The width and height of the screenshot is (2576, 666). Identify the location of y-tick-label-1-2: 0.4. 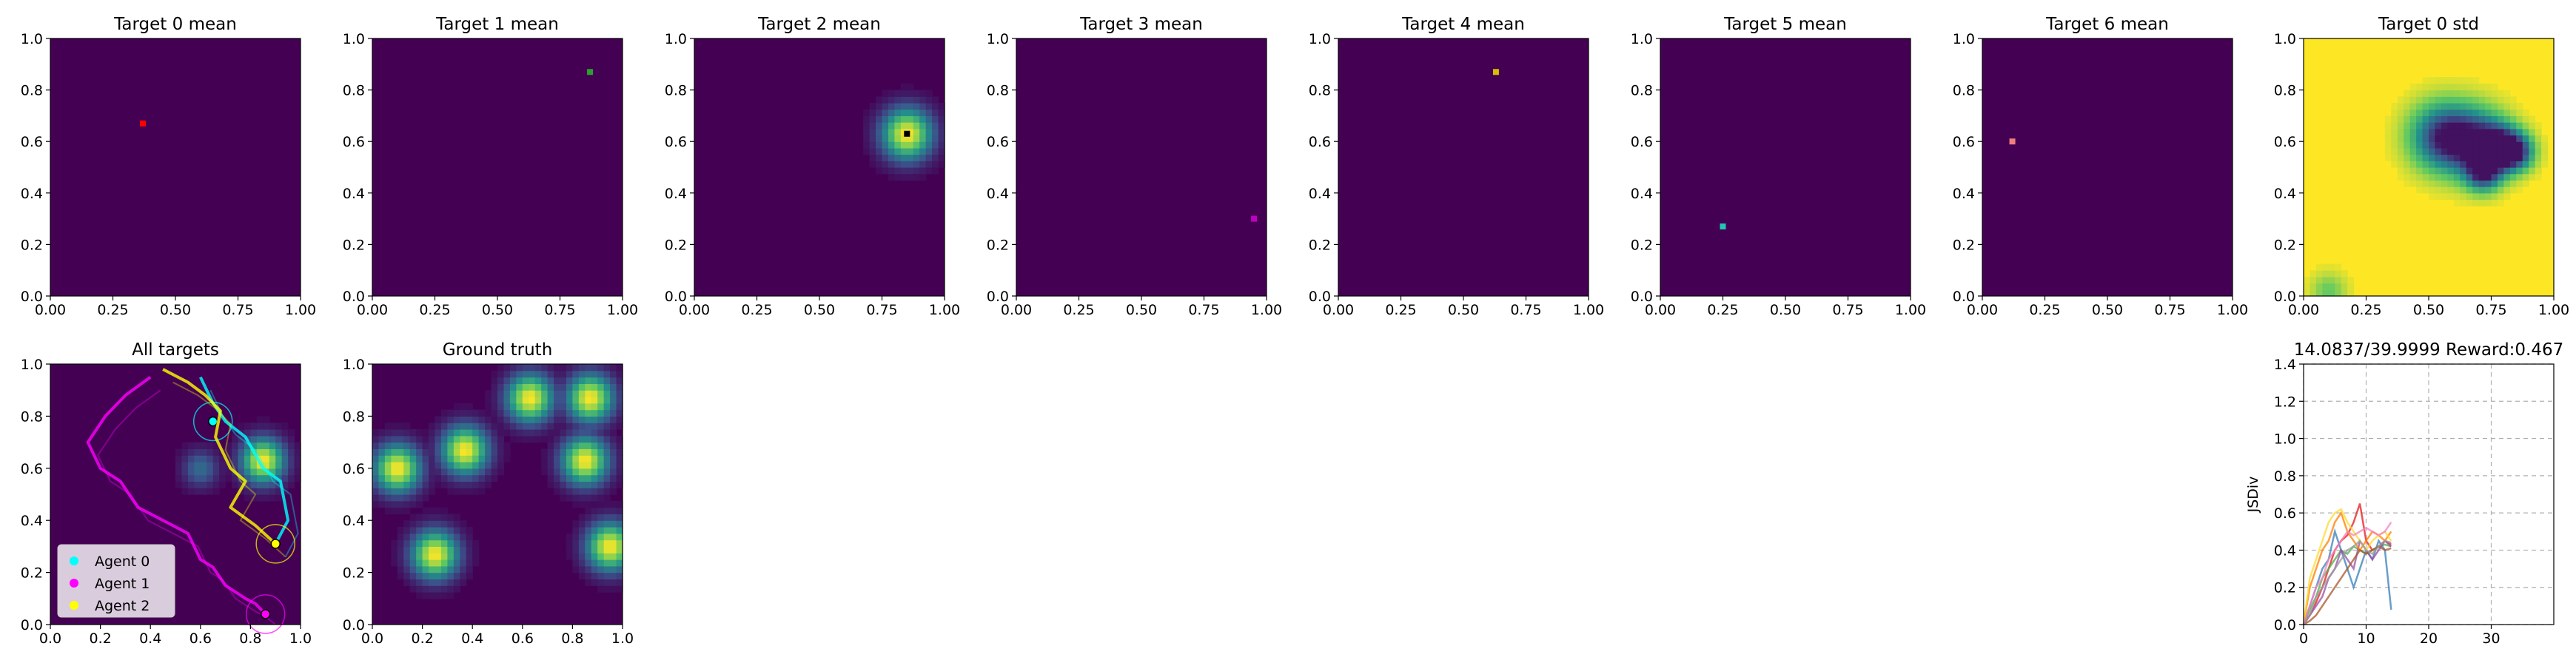
(354, 194).